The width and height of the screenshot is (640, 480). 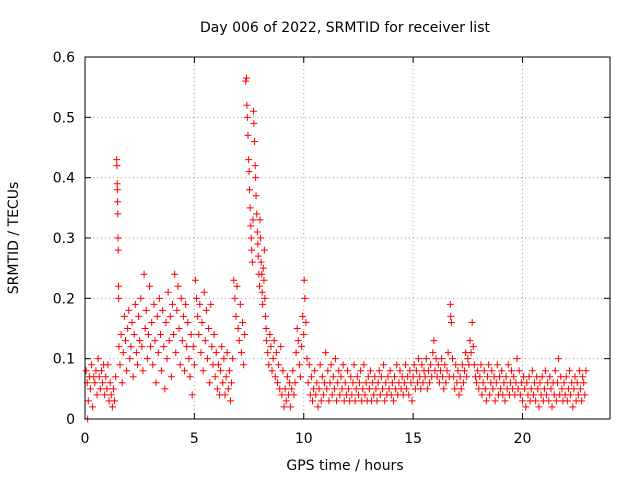 I want to click on y-tick-label: 0.4, so click(x=64, y=179).